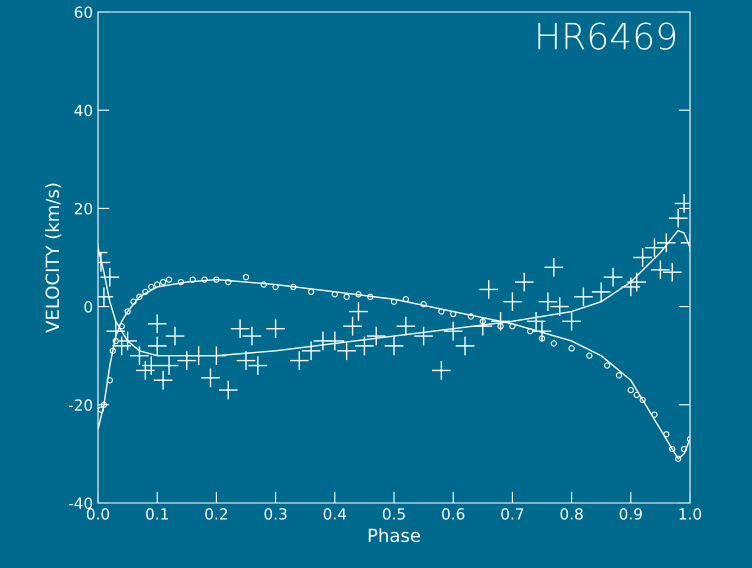  What do you see at coordinates (275, 514) in the screenshot?
I see `x-tick-label: 0.3` at bounding box center [275, 514].